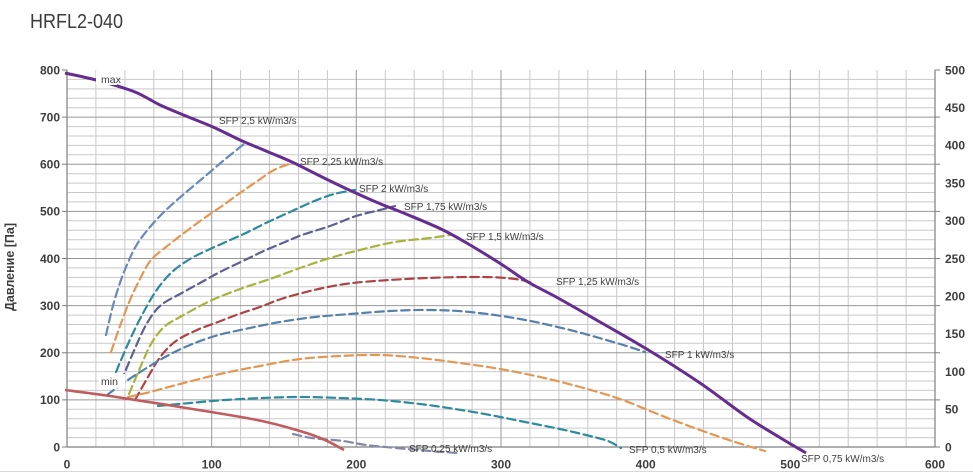 The image size is (973, 476). What do you see at coordinates (505, 237) in the screenshot?
I see `svg-text: SFP 1,5 kW/m3/s` at bounding box center [505, 237].